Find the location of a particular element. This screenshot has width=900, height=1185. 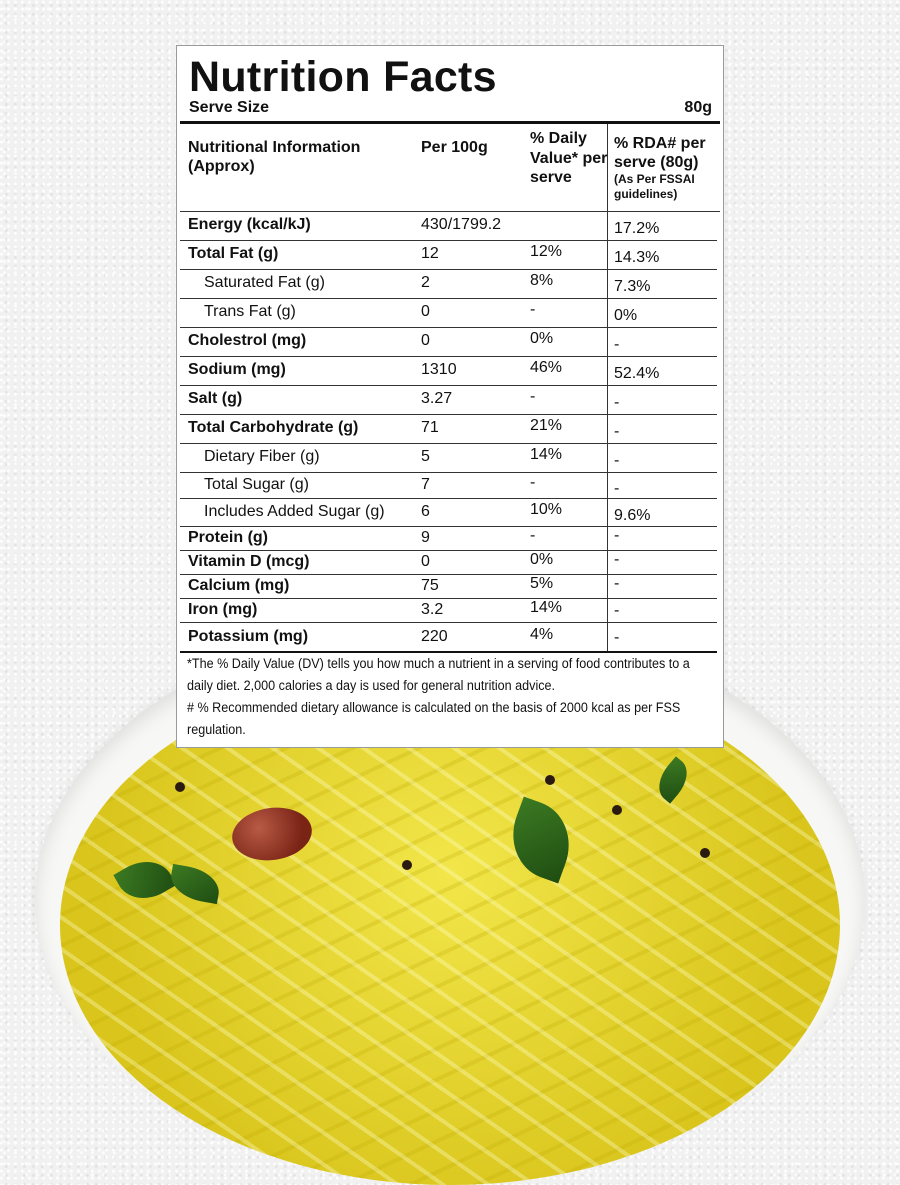

rda-value: 9.6% is located at coordinates (632, 515).